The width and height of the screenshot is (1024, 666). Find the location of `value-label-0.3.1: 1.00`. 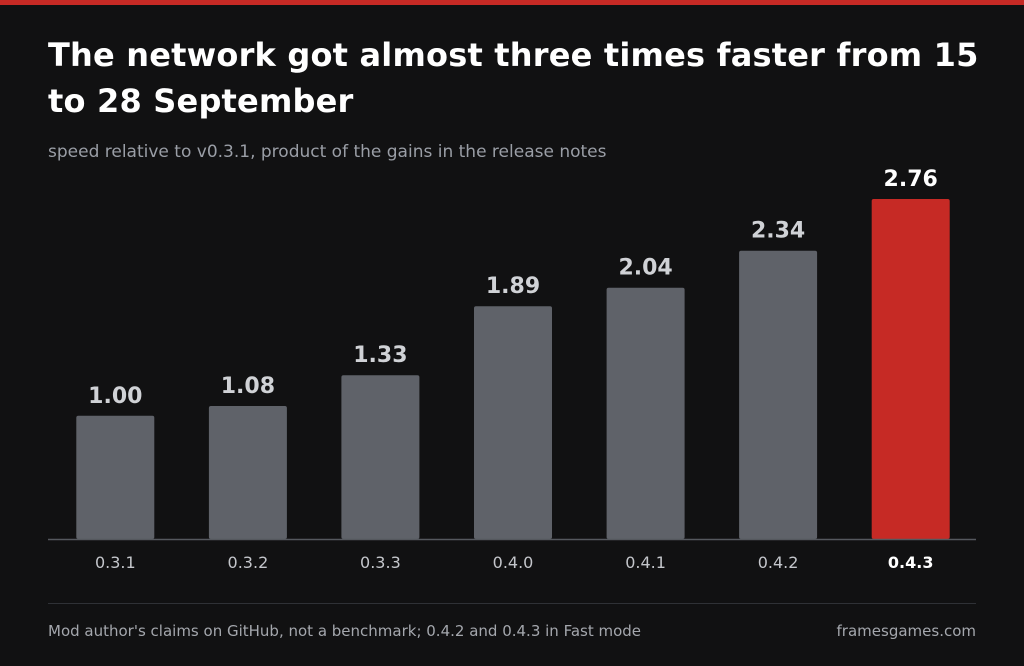

value-label-0.3.1: 1.00 is located at coordinates (115, 396).